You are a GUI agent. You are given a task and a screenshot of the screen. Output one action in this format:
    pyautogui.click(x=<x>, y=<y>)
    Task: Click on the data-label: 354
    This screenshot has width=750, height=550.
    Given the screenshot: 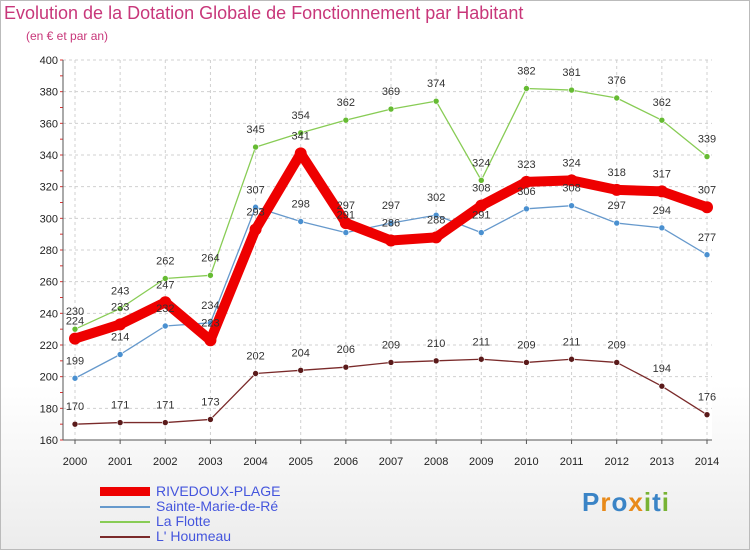 What is the action you would take?
    pyautogui.click(x=301, y=116)
    